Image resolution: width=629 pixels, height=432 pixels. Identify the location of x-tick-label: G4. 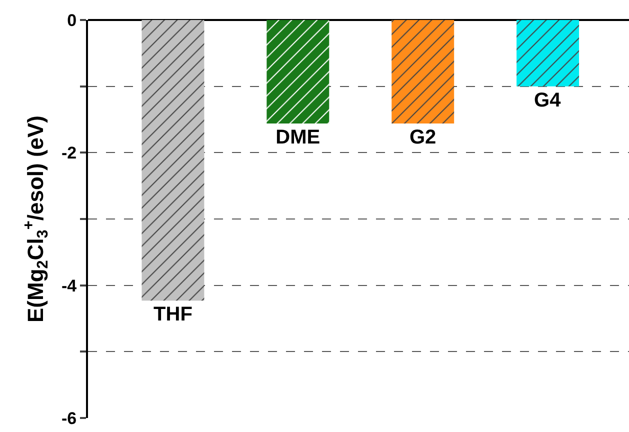
(548, 100).